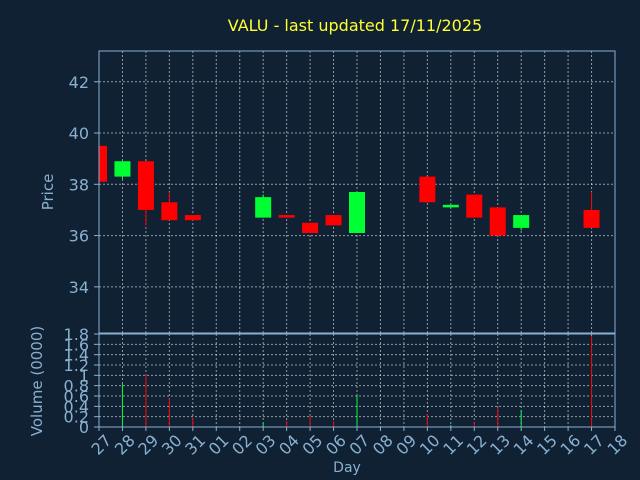 This screenshot has width=640, height=480. I want to click on price-candles, so click(349, 190).